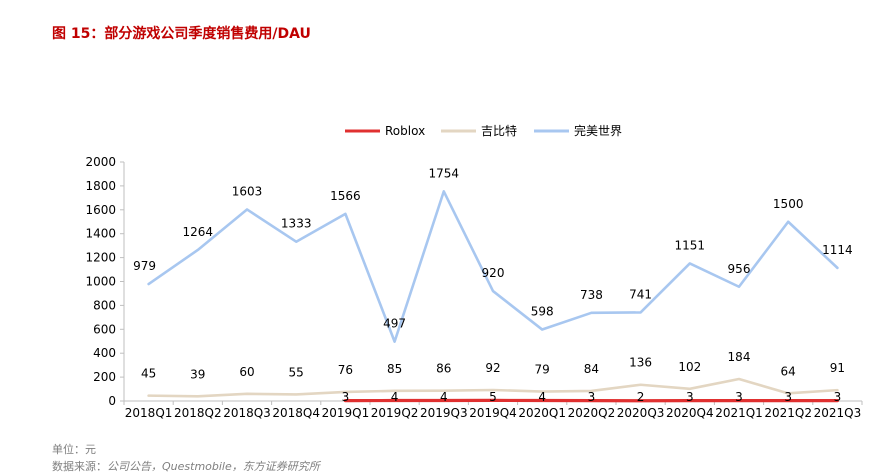 This screenshot has width=893, height=474. Describe the element at coordinates (838, 413) in the screenshot. I see `x-tick-label: 2021Q3` at that location.